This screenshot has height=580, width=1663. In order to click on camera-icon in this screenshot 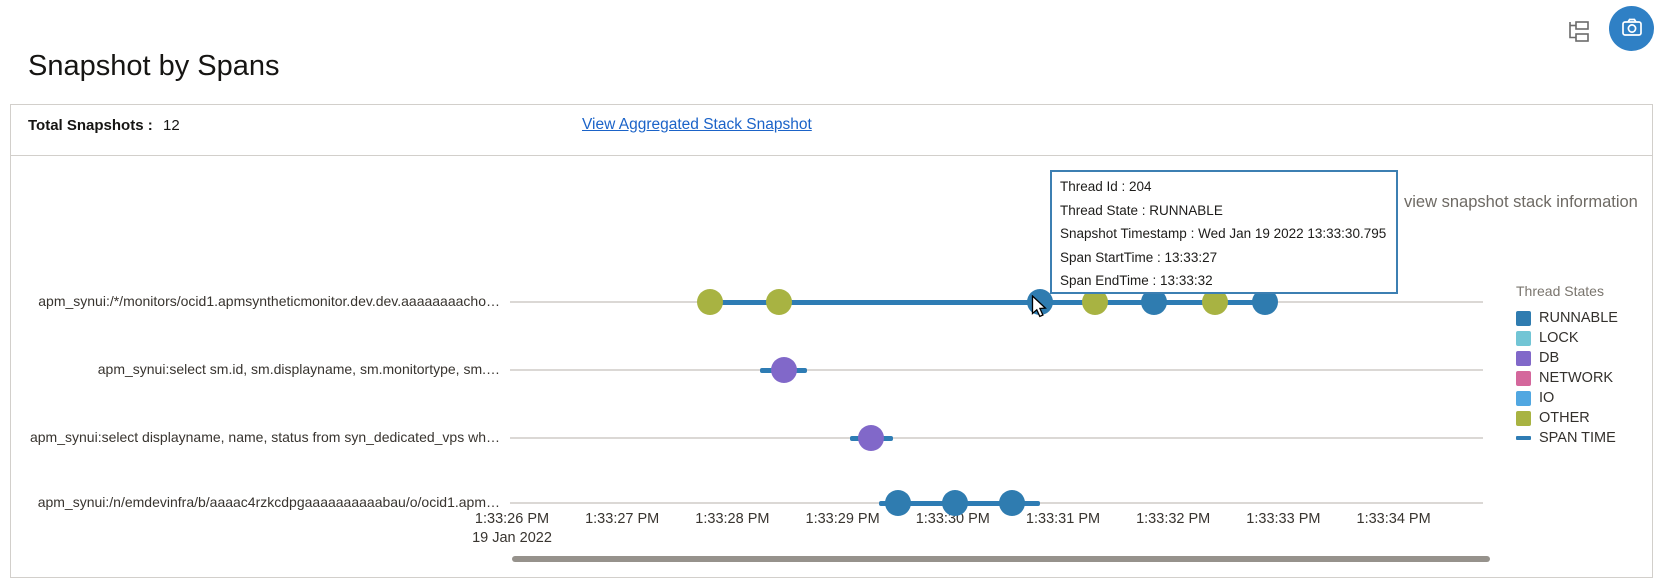, I will do `click(1632, 28)`.